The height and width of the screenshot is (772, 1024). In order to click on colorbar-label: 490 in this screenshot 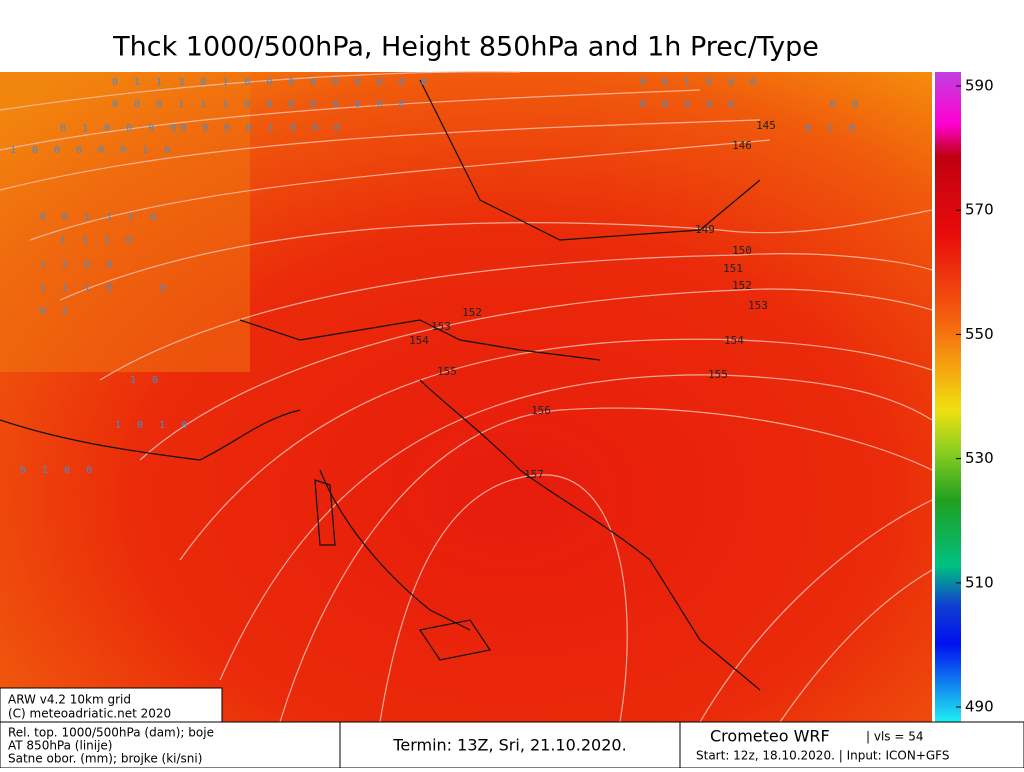, I will do `click(979, 707)`.